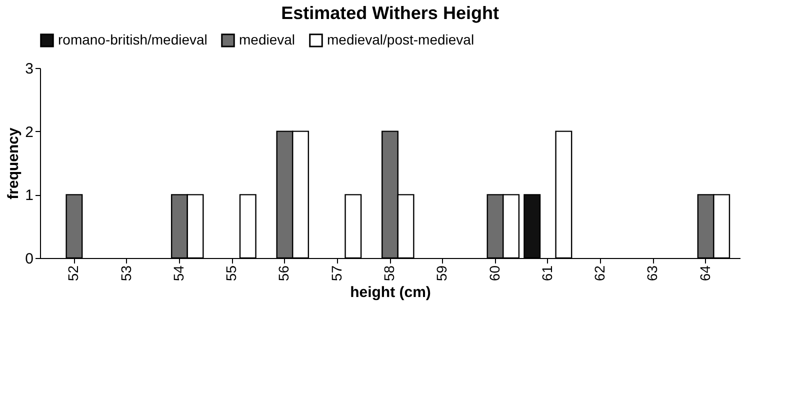  Describe the element at coordinates (546, 273) in the screenshot. I see `x-tick-label: 61` at that location.